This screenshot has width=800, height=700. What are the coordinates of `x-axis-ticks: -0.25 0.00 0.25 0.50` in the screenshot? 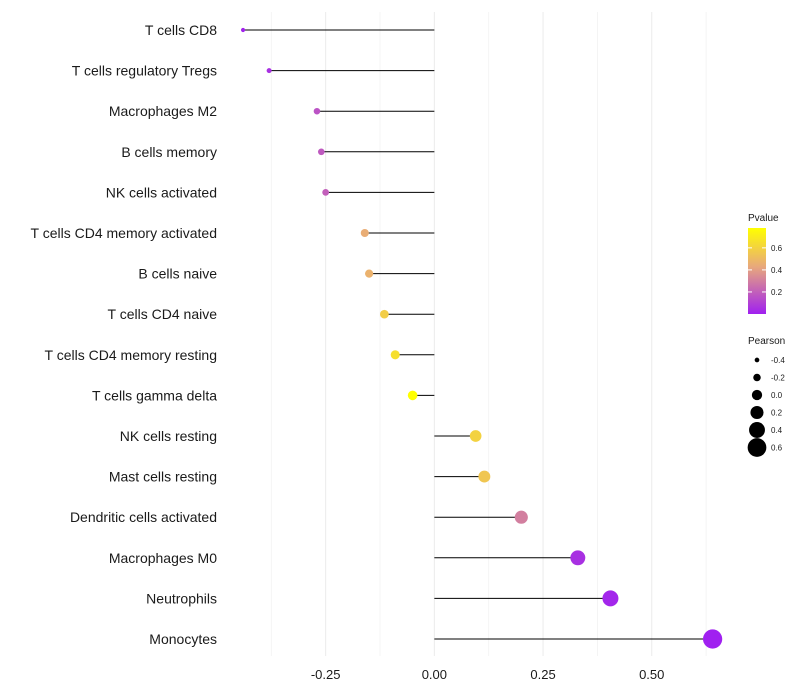 It's located at (488, 674).